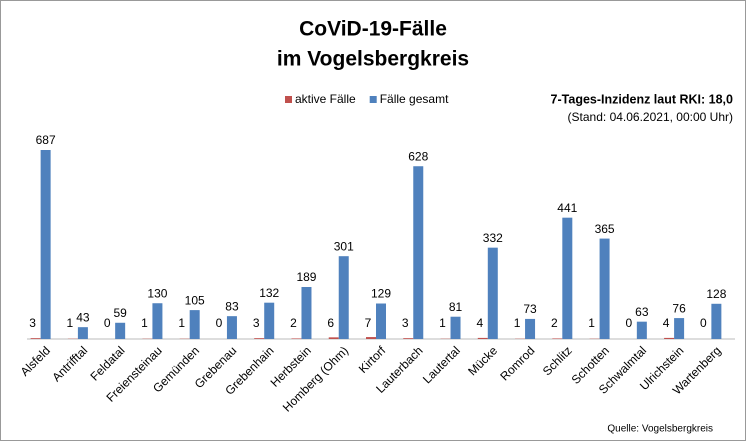 The height and width of the screenshot is (441, 746). Describe the element at coordinates (157, 293) in the screenshot. I see `data-label: 130` at that location.